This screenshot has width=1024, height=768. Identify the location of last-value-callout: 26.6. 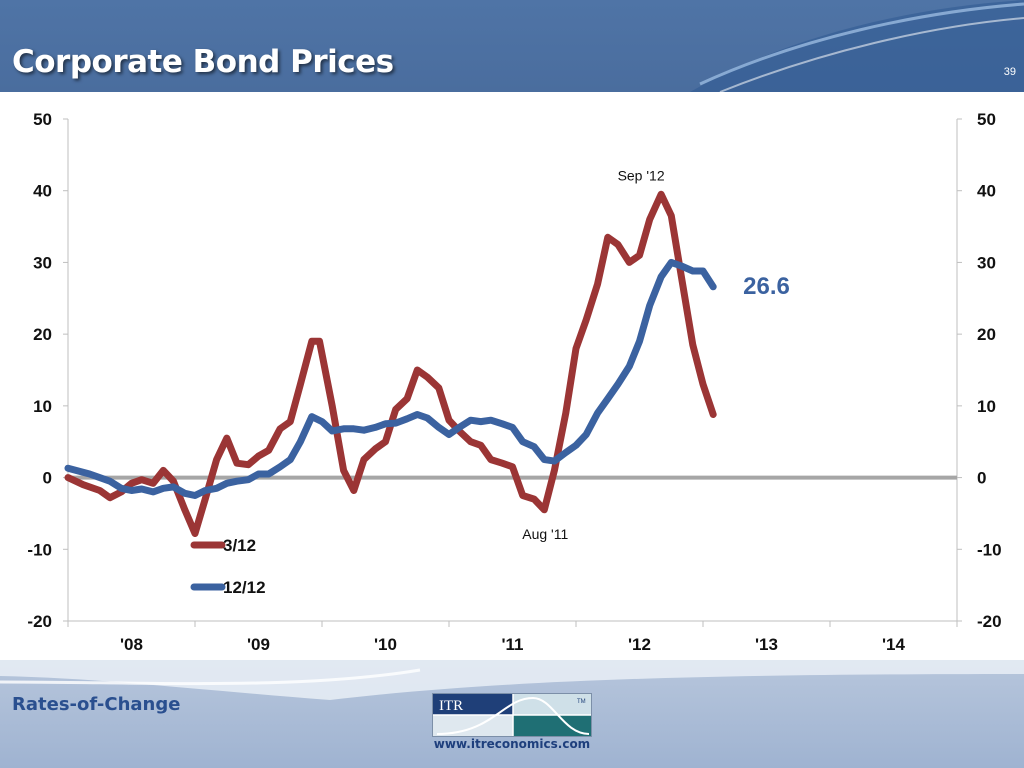
(766, 286).